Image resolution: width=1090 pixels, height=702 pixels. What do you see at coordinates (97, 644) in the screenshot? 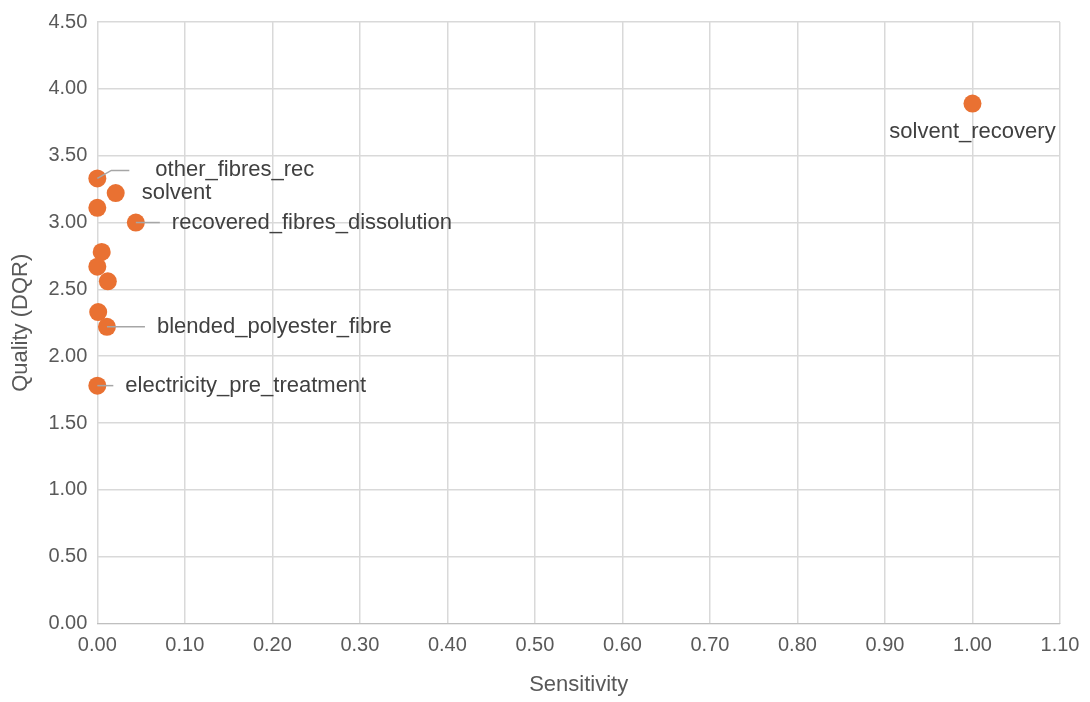
I see `x-tick-label: 0.00` at bounding box center [97, 644].